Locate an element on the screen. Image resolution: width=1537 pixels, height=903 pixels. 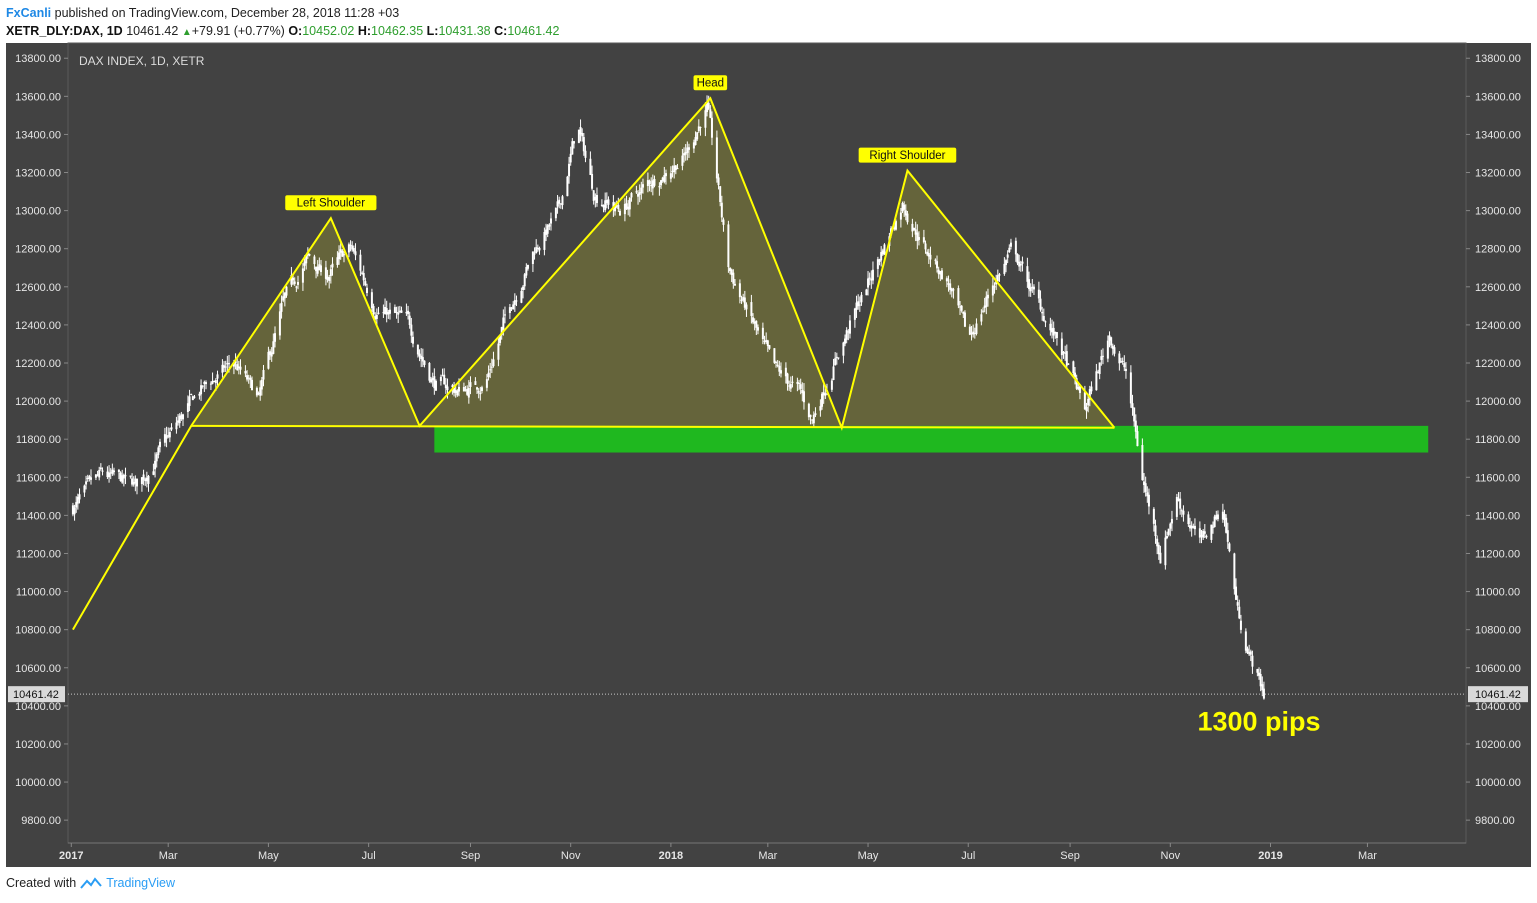
y-tick-label-right: 11200.00 is located at coordinates (1497, 554).